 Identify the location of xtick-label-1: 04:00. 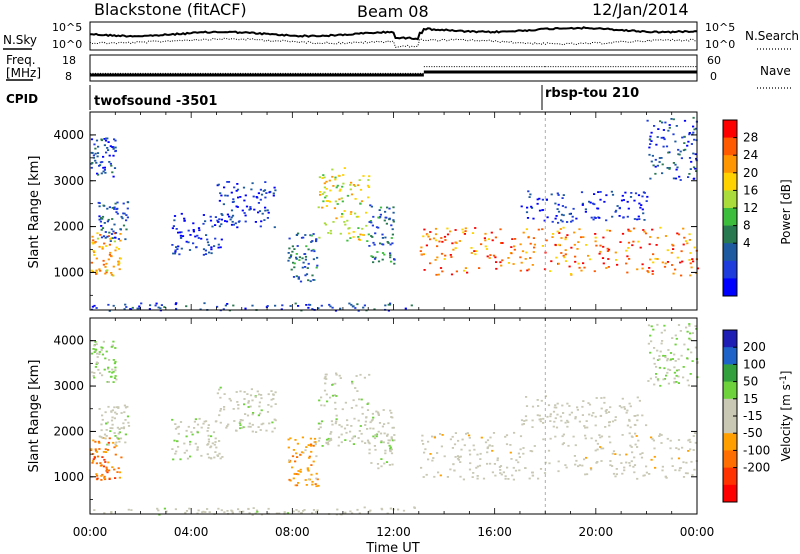
(191, 532).